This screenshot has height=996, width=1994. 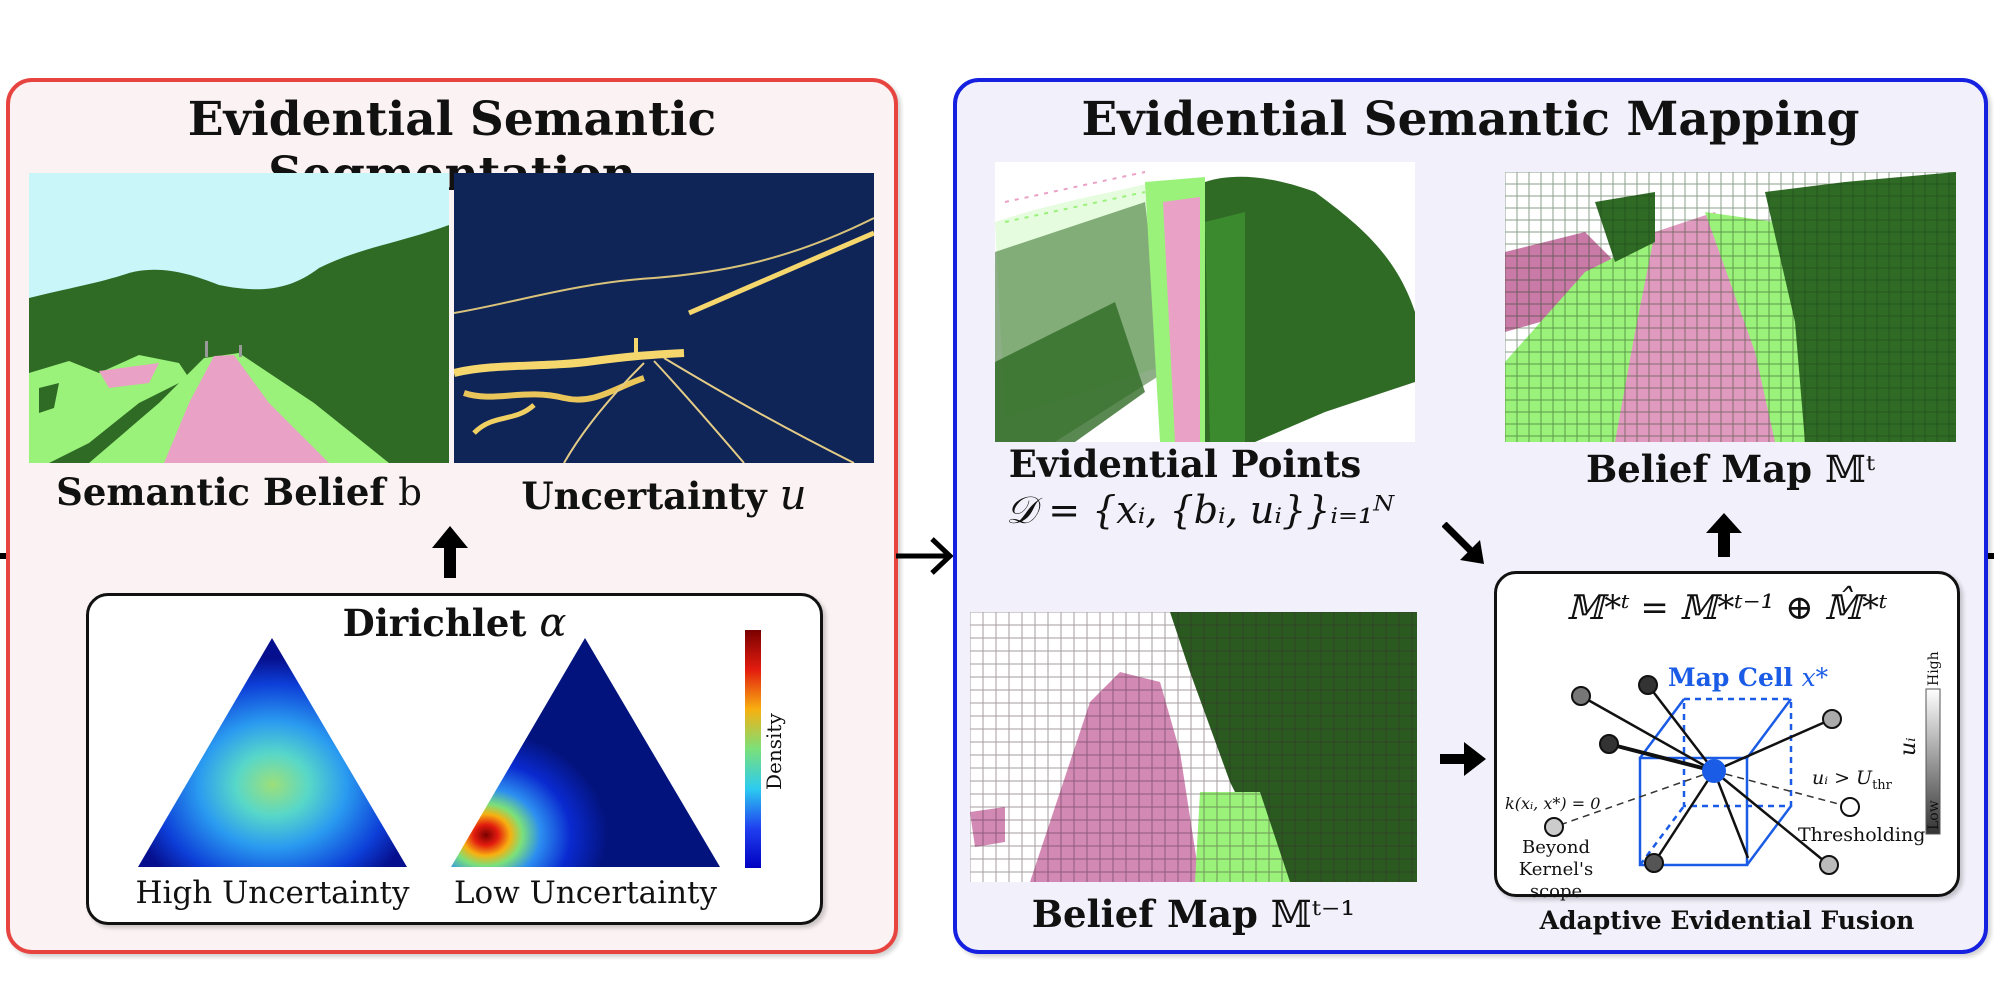 What do you see at coordinates (1144, 914) in the screenshot?
I see `belief-map-t1-label: Belief Map` at bounding box center [1144, 914].